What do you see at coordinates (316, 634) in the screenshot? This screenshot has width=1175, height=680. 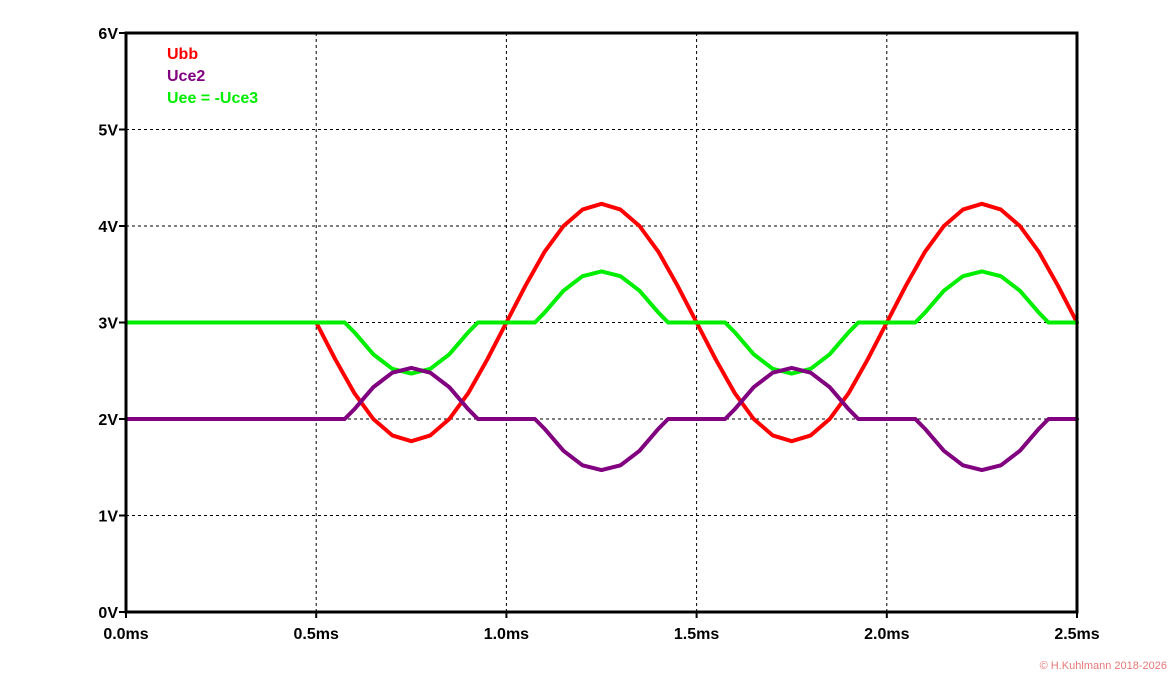 I see `x-tick-label: 0.5ms` at bounding box center [316, 634].